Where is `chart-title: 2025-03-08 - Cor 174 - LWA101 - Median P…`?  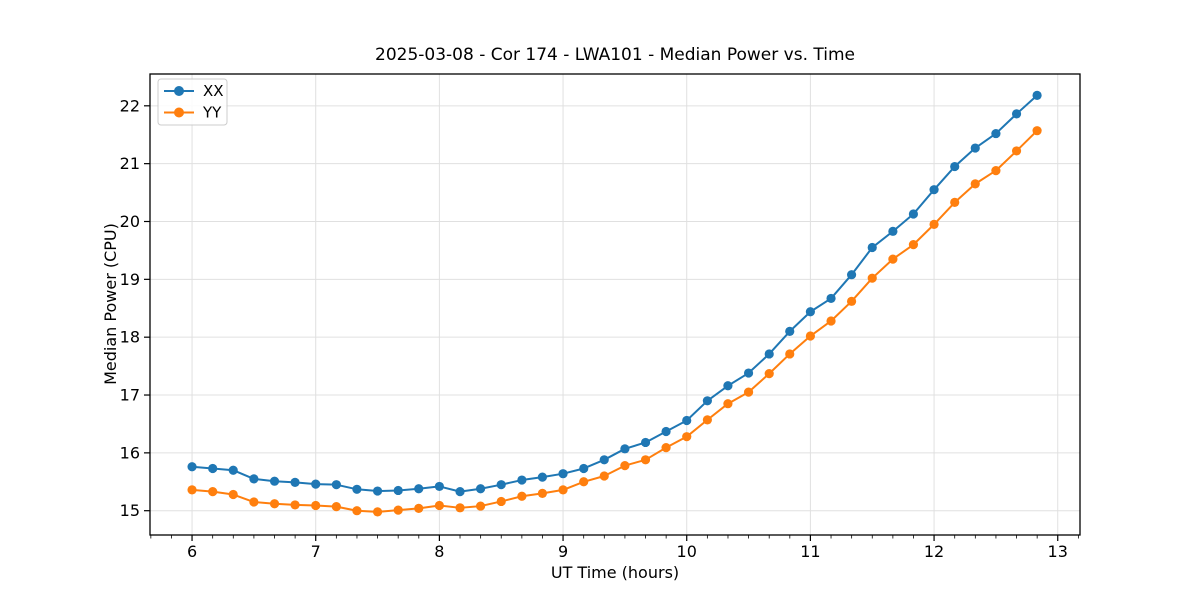
chart-title: 2025-03-08 - Cor 174 - LWA101 - Median P… is located at coordinates (615, 55).